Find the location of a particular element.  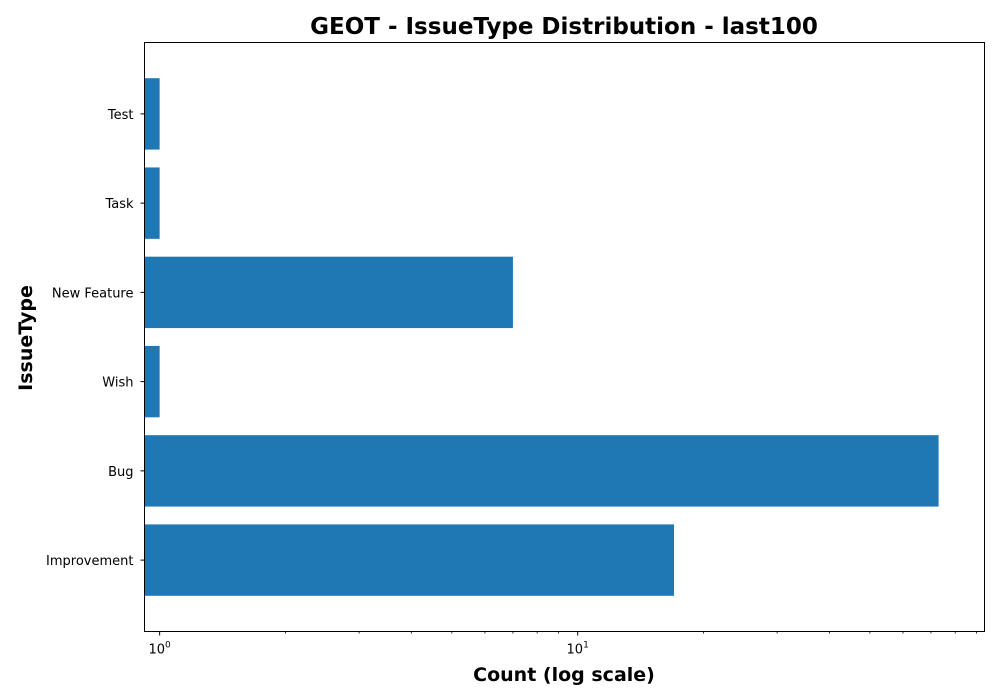

x-axis-ticks: 100 10¹ is located at coordinates (563, 644).